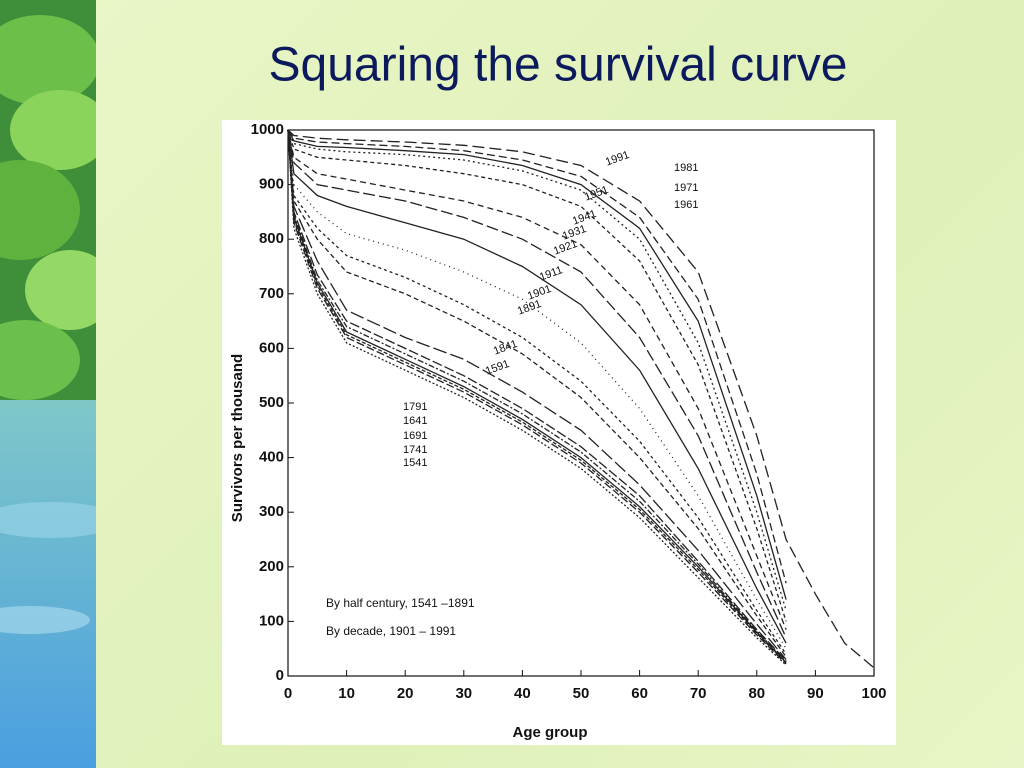 This screenshot has height=768, width=1024. I want to click on annotation: By half century, 1541 –1891, so click(400, 603).